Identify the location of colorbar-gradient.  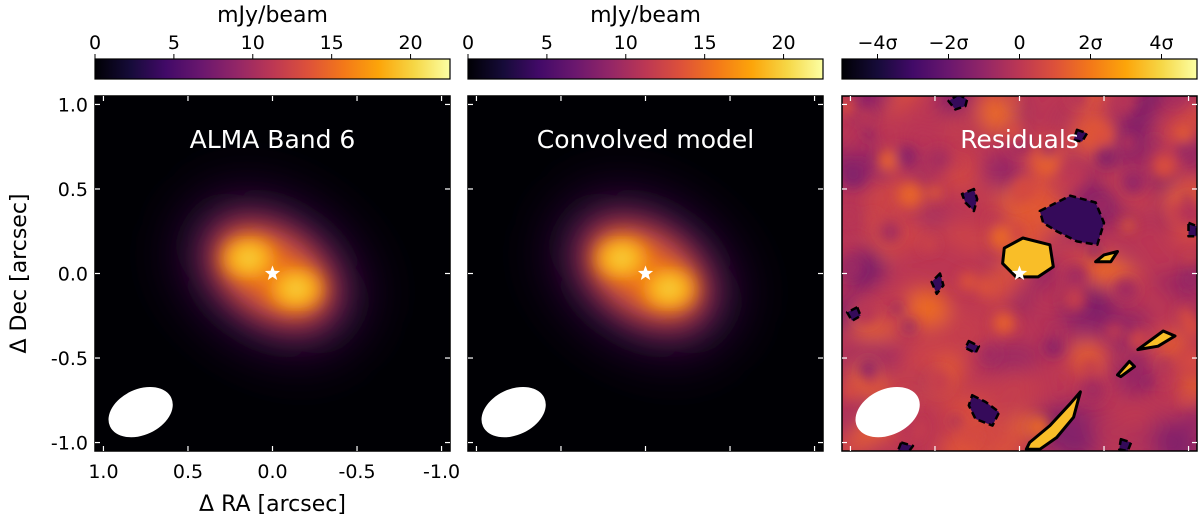
(272, 69).